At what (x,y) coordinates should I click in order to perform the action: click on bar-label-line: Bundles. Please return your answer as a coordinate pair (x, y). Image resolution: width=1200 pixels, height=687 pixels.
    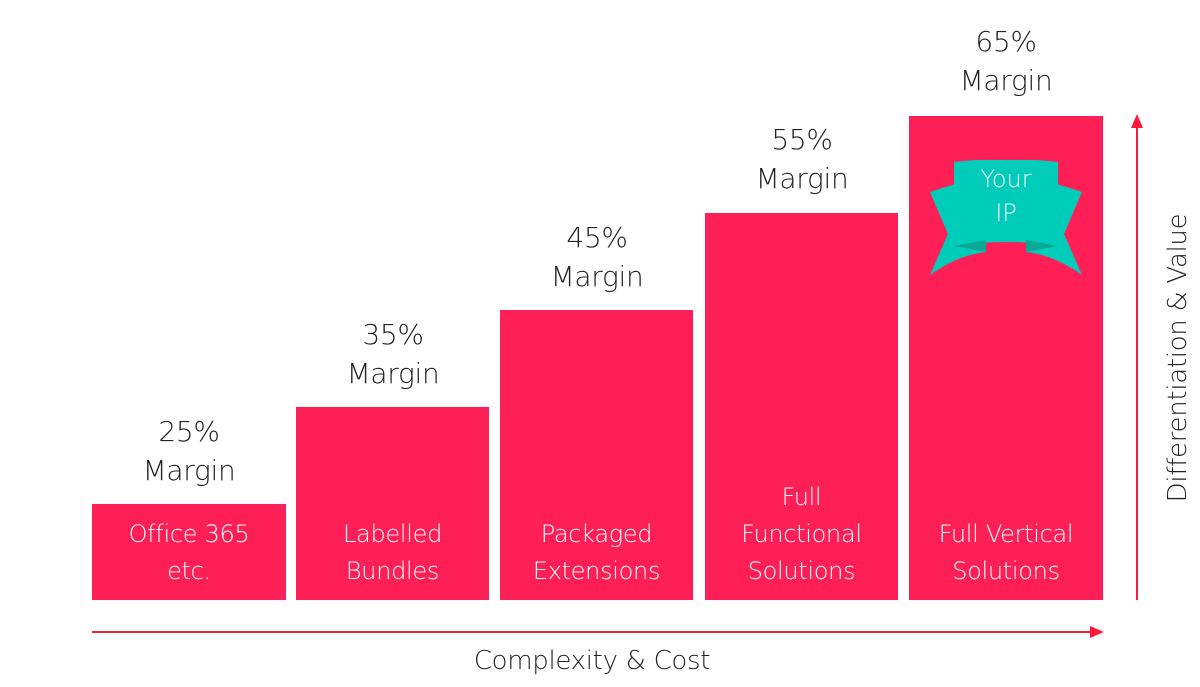
    Looking at the image, I should click on (392, 571).